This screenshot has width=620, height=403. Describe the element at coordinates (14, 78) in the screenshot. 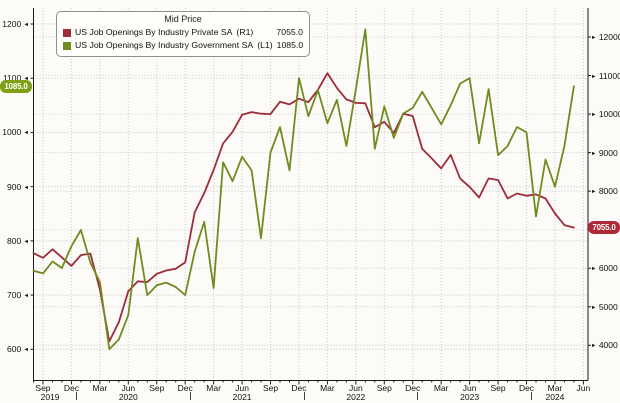

I see `left-axis-tick-label: 1100 ◄` at that location.